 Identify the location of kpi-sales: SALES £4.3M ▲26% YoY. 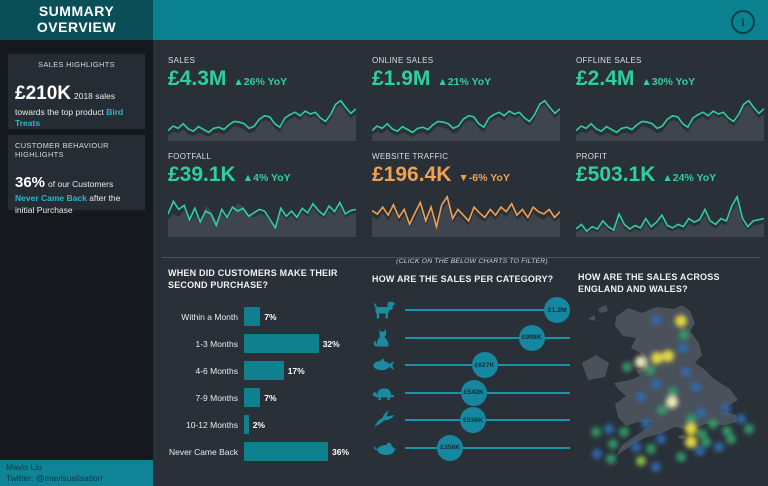
(264, 102).